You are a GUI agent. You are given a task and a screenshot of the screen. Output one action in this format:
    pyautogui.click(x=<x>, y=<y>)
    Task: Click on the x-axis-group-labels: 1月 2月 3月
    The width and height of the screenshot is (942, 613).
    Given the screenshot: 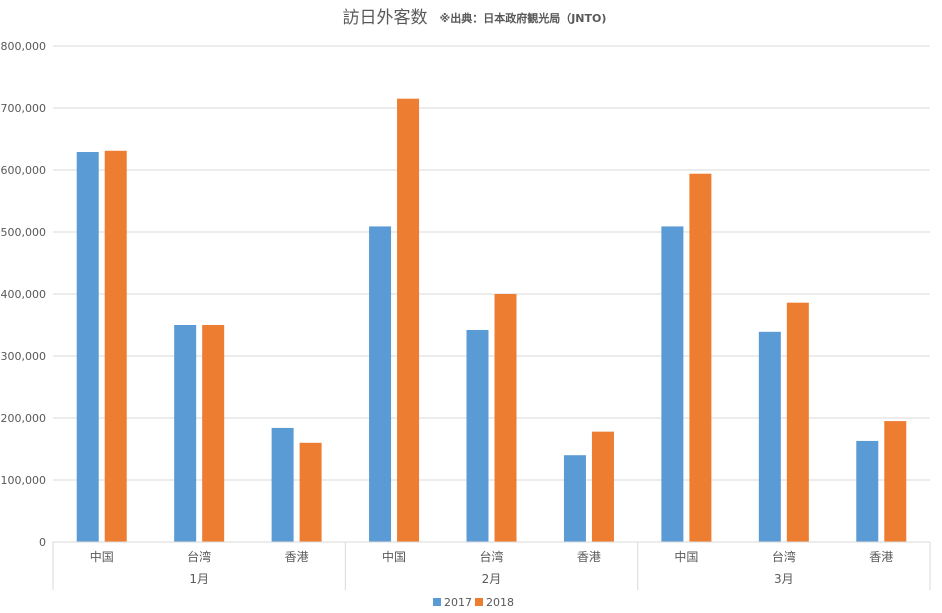 What is the action you would take?
    pyautogui.click(x=491, y=579)
    